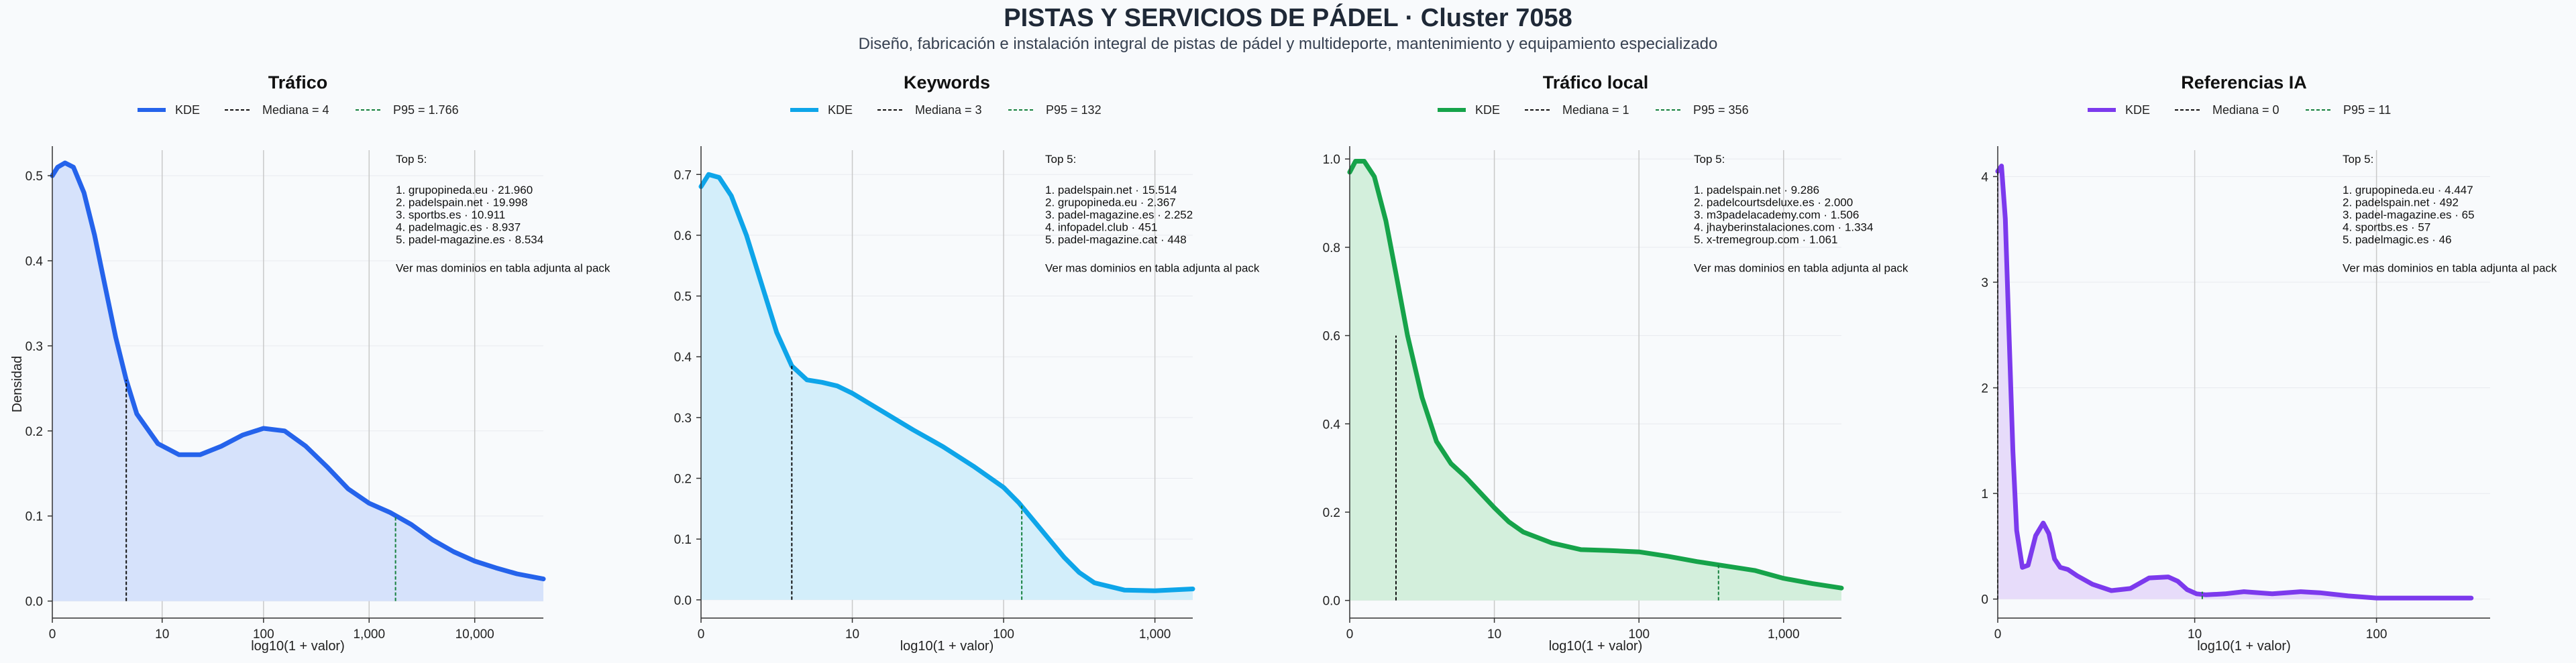 The image size is (2576, 663). Describe the element at coordinates (1110, 203) in the screenshot. I see `top5-item: 2. grupopineda.eu · 2.367` at that location.